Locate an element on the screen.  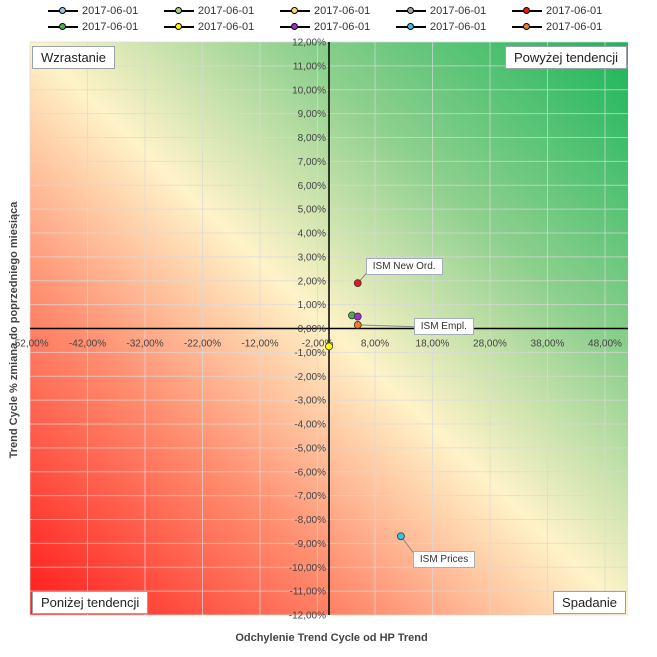
quadrant-label-top-left: Wzrastanie is located at coordinates (74, 57).